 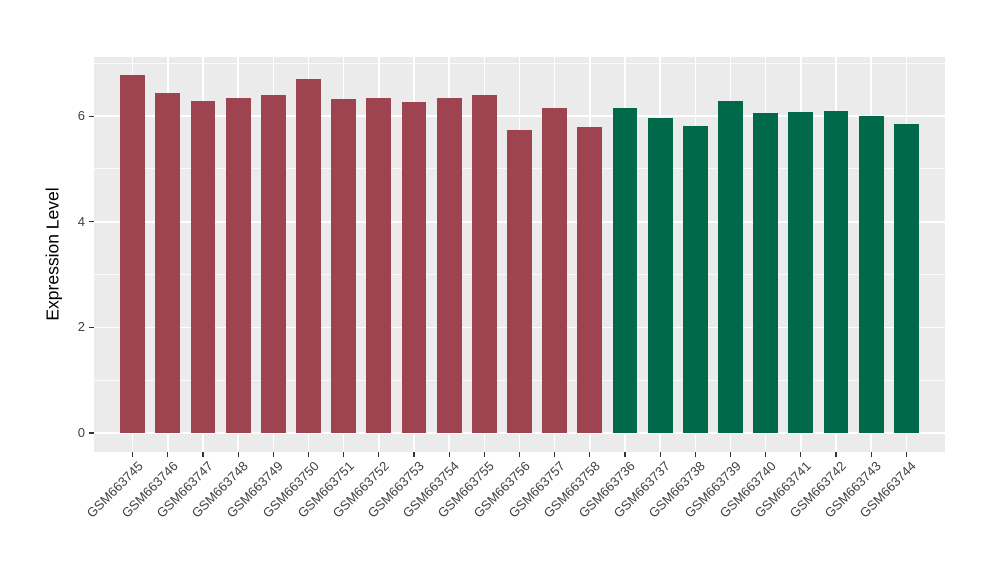 What do you see at coordinates (81, 327) in the screenshot?
I see `y-tick-label: 2` at bounding box center [81, 327].